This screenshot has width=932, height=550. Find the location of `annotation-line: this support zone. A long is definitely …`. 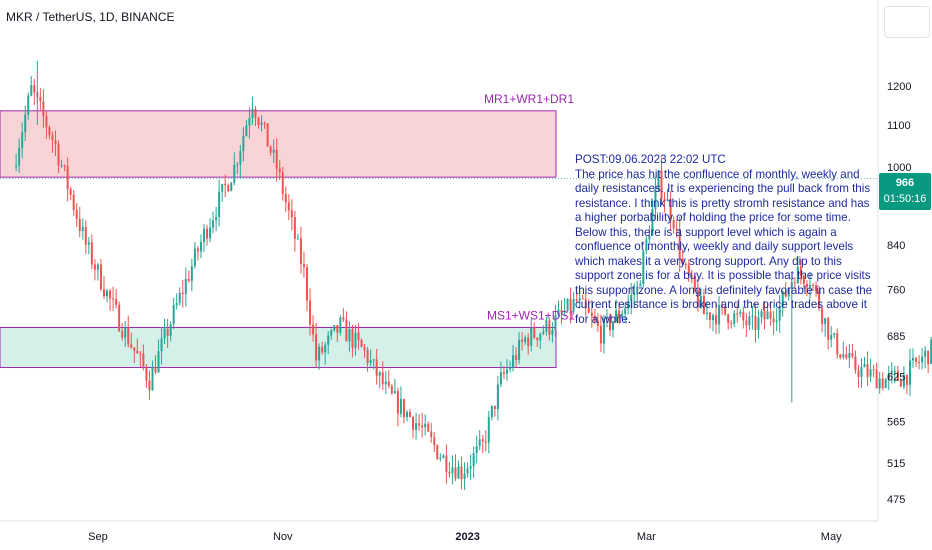

annotation-line: this support zone. A long is definitely … is located at coordinates (724, 290).